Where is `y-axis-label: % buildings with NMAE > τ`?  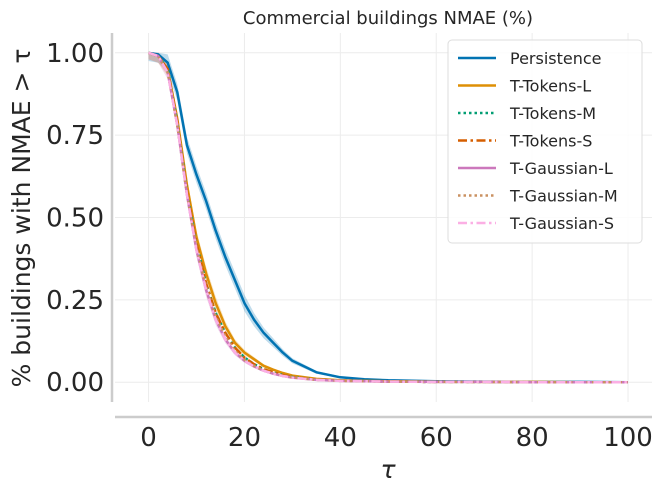 y-axis-label: % buildings with NMAE > τ is located at coordinates (21, 218).